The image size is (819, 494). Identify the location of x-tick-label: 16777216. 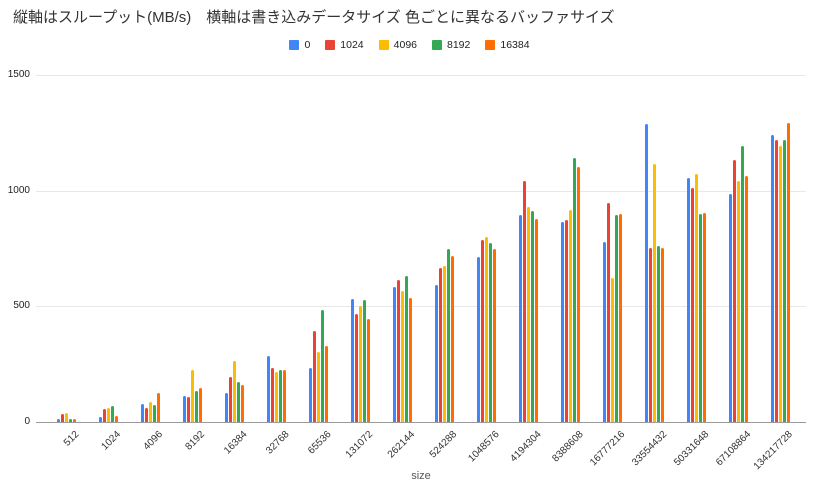
(608, 449).